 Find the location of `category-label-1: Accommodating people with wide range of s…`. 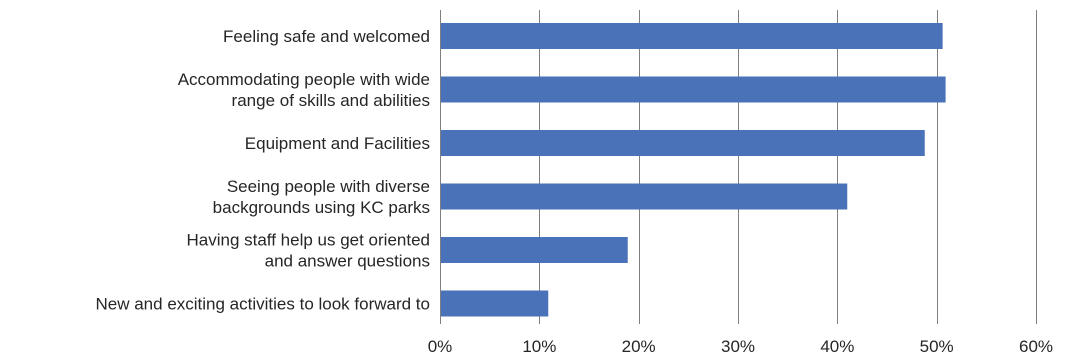

category-label-1: Accommodating people with wide range of s… is located at coordinates (304, 90).